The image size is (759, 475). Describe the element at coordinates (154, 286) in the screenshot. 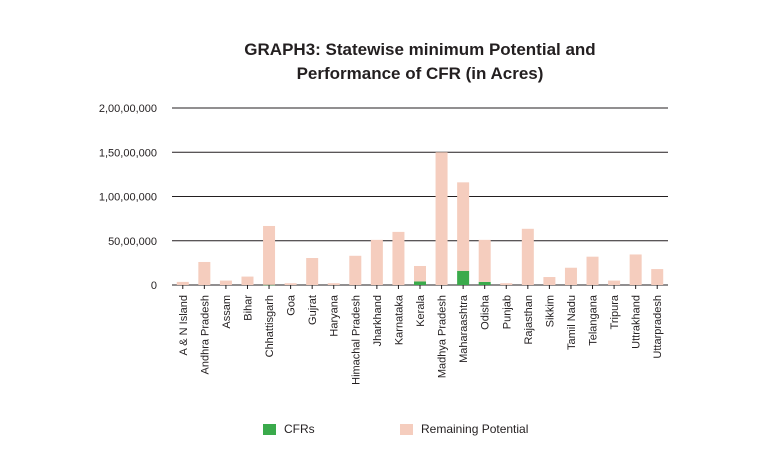

I see `y-tick-label: 0` at that location.